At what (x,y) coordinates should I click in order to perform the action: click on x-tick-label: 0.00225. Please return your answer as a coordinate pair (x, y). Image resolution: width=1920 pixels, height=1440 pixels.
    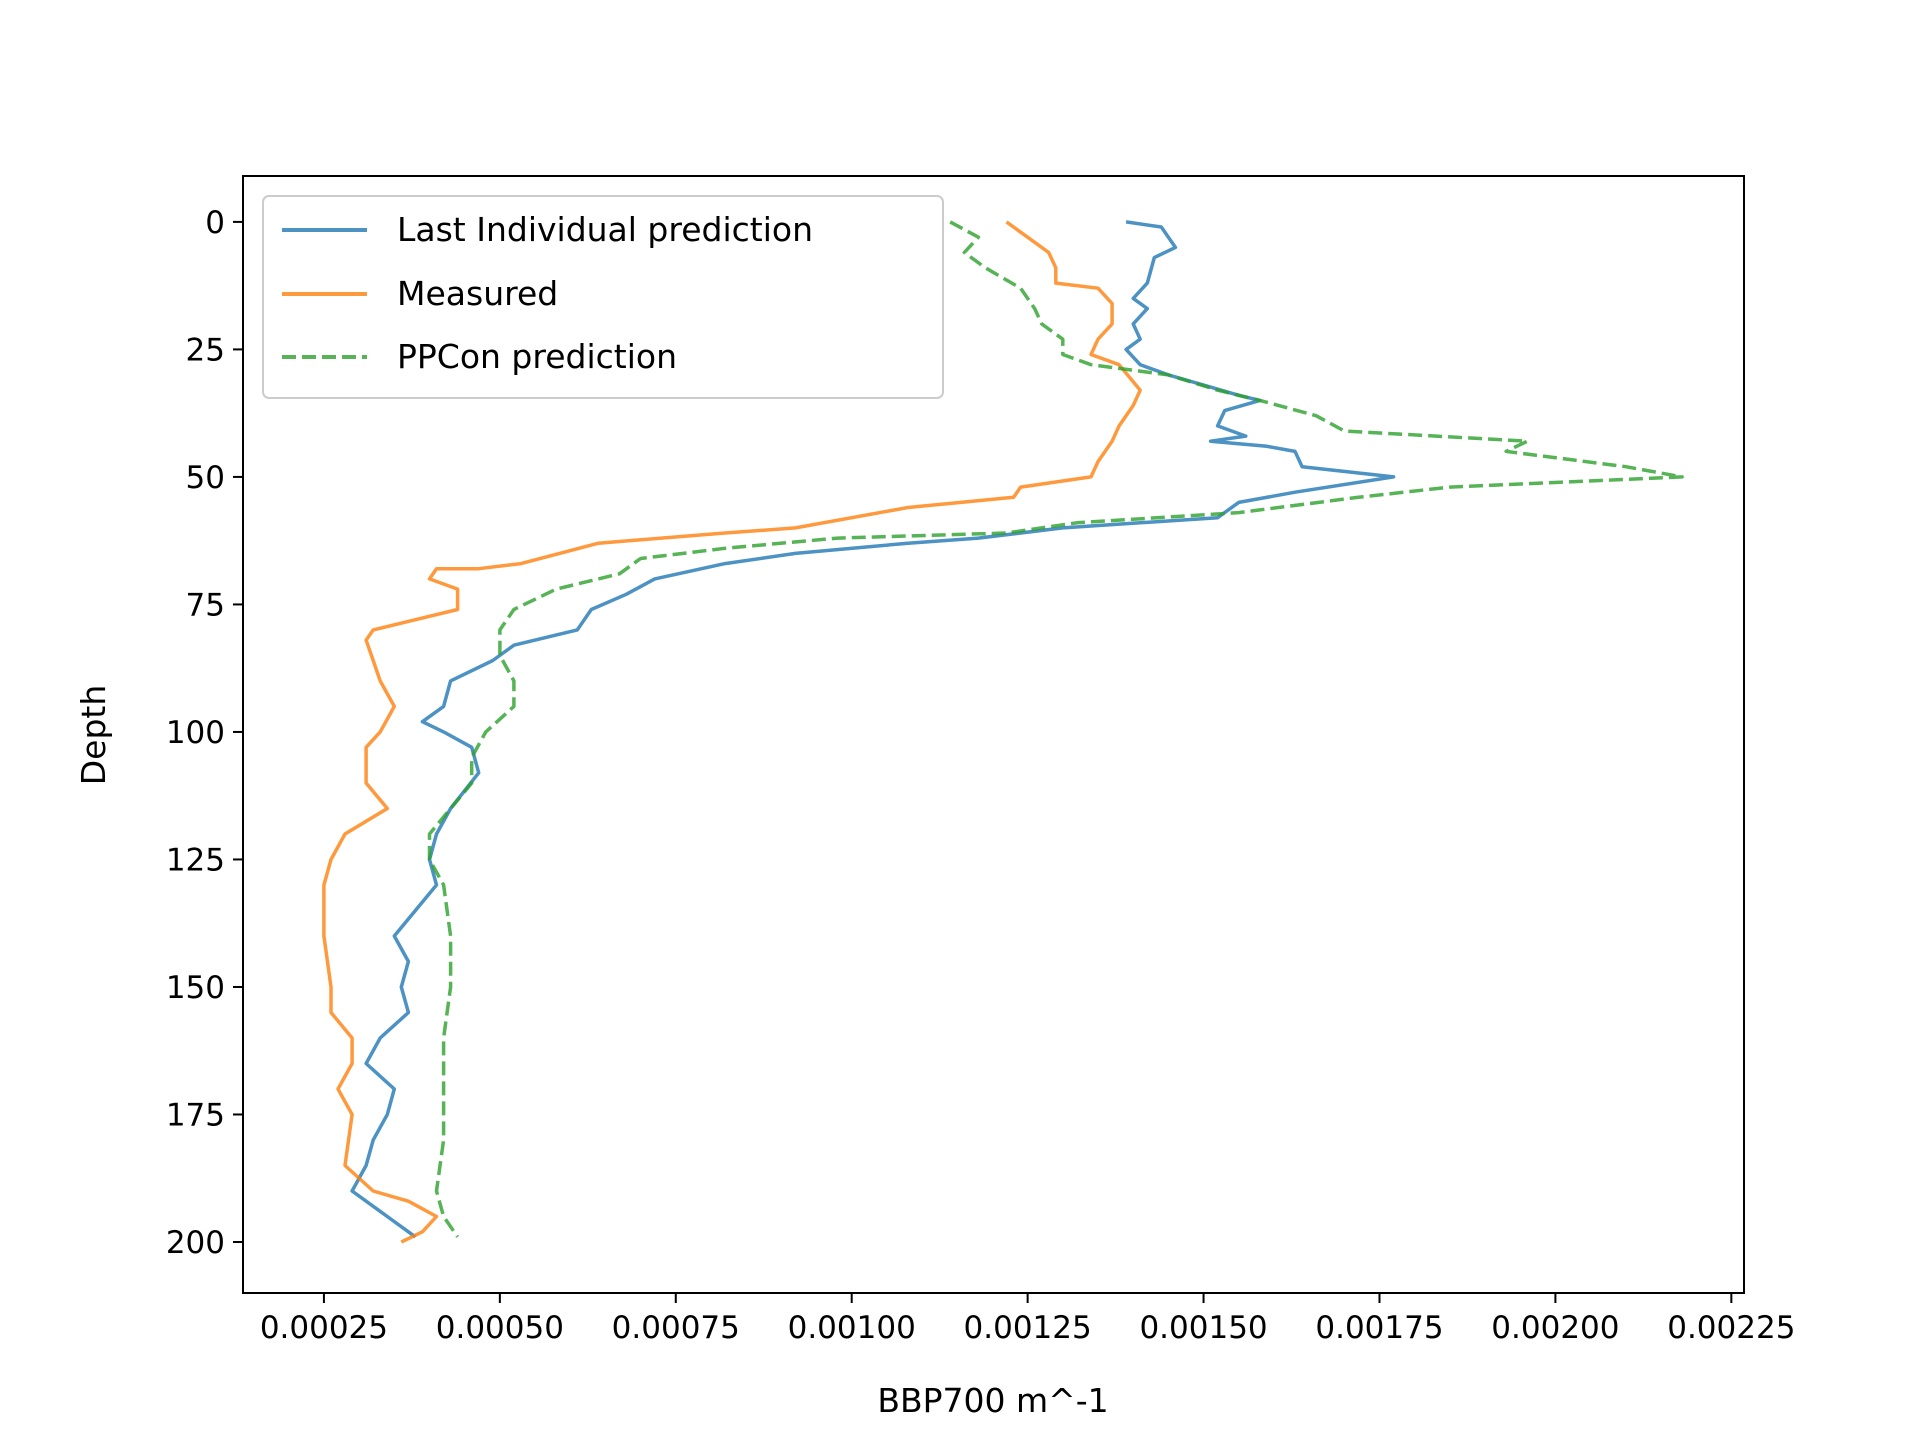
    Looking at the image, I should click on (1731, 1328).